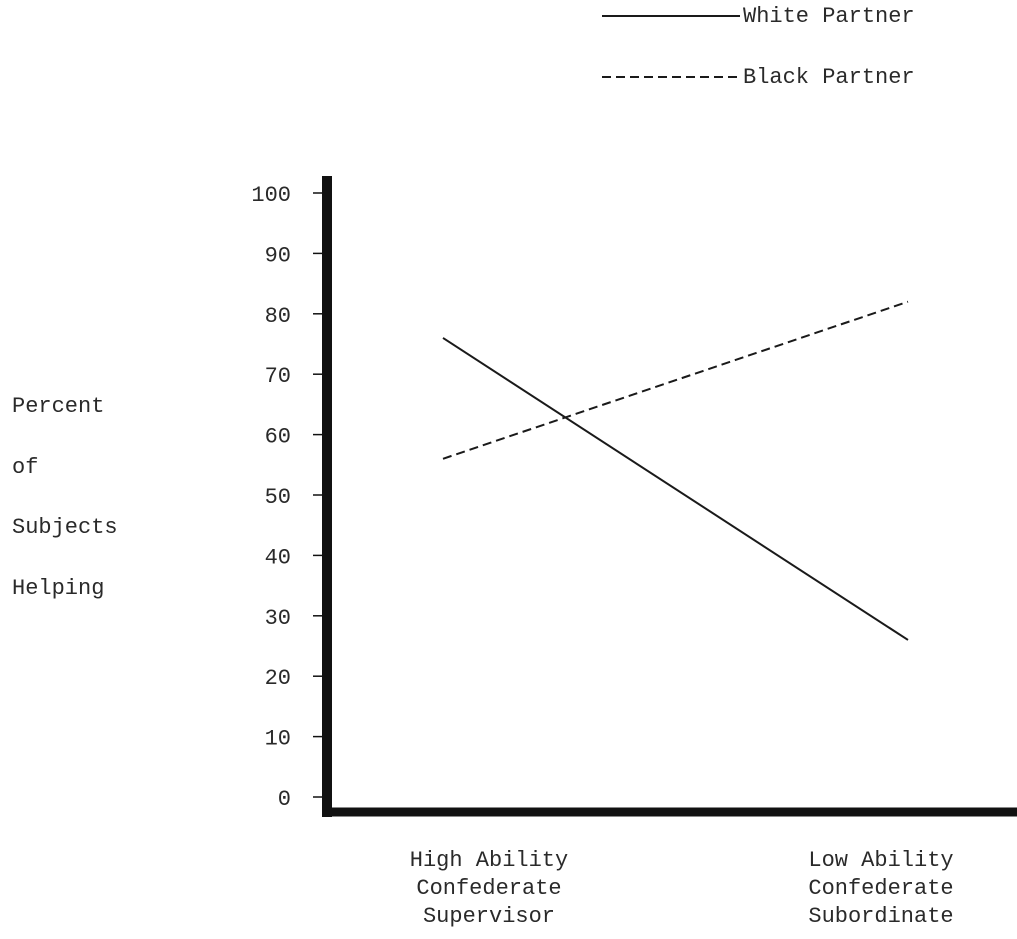 Image resolution: width=1017 pixels, height=939 pixels. What do you see at coordinates (278, 255) in the screenshot?
I see `y-tick-label: 90` at bounding box center [278, 255].